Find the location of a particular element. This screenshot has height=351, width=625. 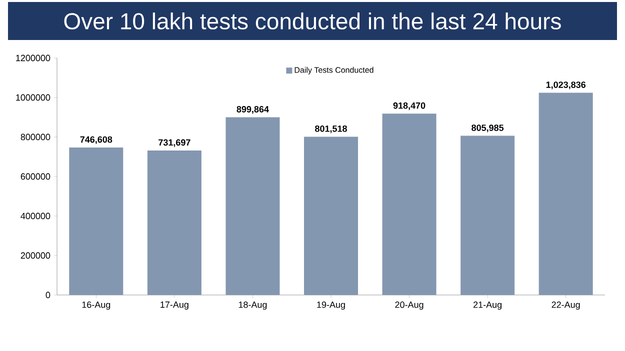

legend-label: Daily Tests Conducted is located at coordinates (334, 70).